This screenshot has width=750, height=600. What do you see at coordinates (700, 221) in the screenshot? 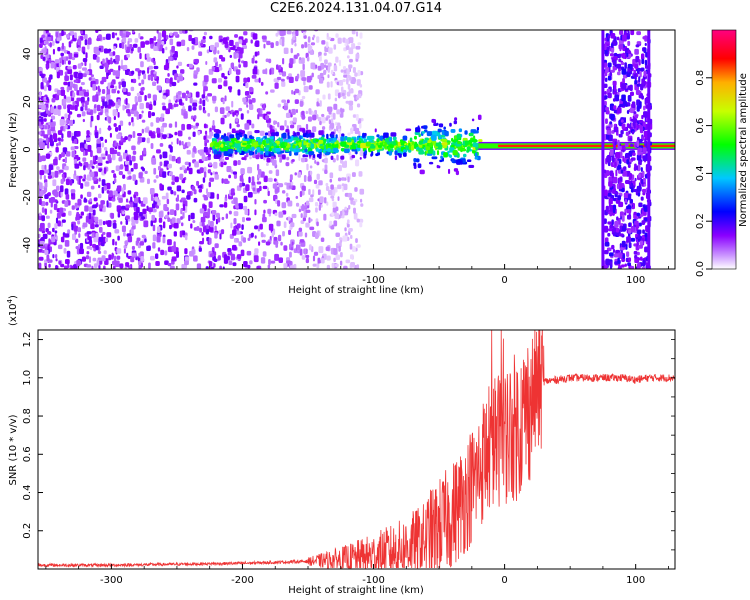
I see `colorbar-tick-label: 0.2` at bounding box center [700, 221].